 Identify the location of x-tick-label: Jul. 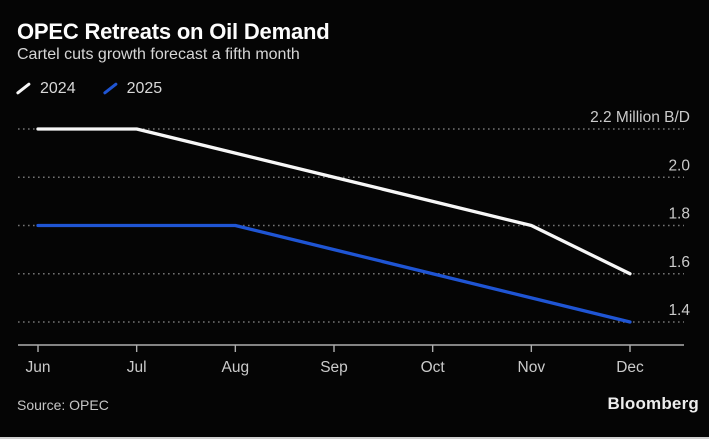
(137, 367).